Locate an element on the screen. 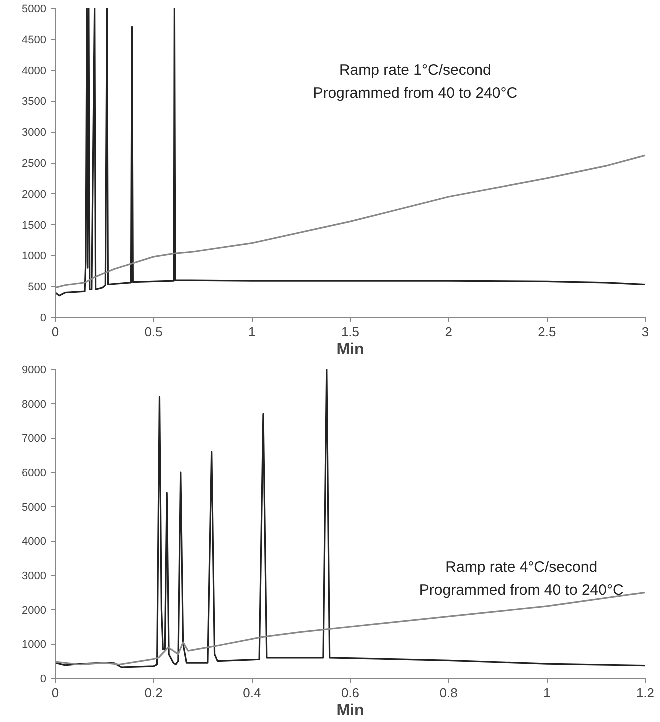  y-tick-label: 9000 is located at coordinates (34, 370).